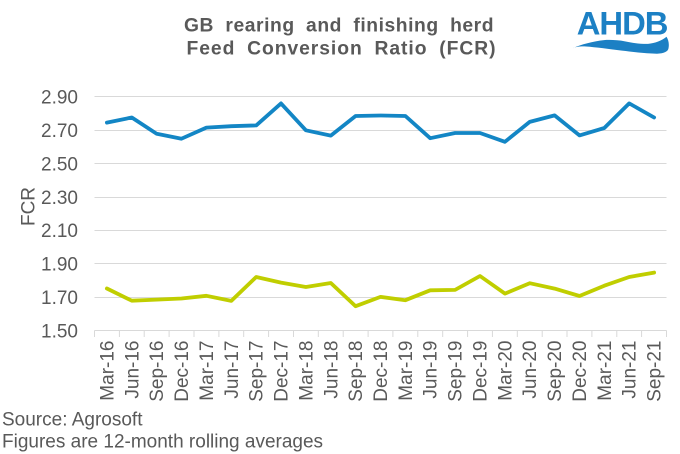  What do you see at coordinates (580, 371) in the screenshot?
I see `svg-text: Dec-20` at bounding box center [580, 371].